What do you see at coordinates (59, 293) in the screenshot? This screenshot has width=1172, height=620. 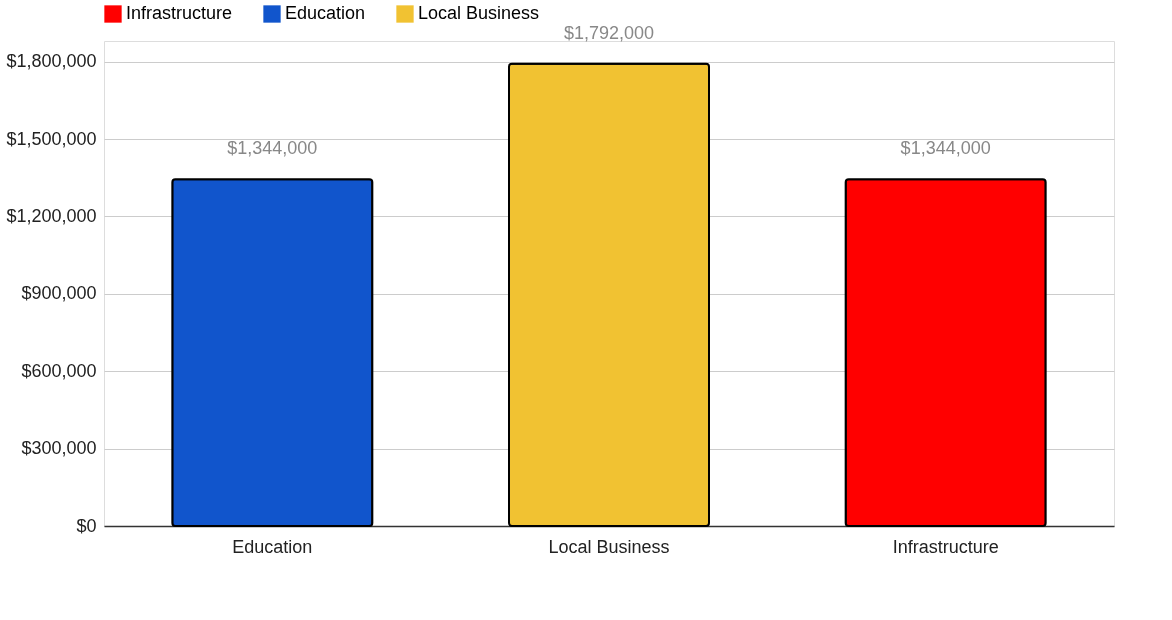 I see `y-tick-label: $900,000` at bounding box center [59, 293].